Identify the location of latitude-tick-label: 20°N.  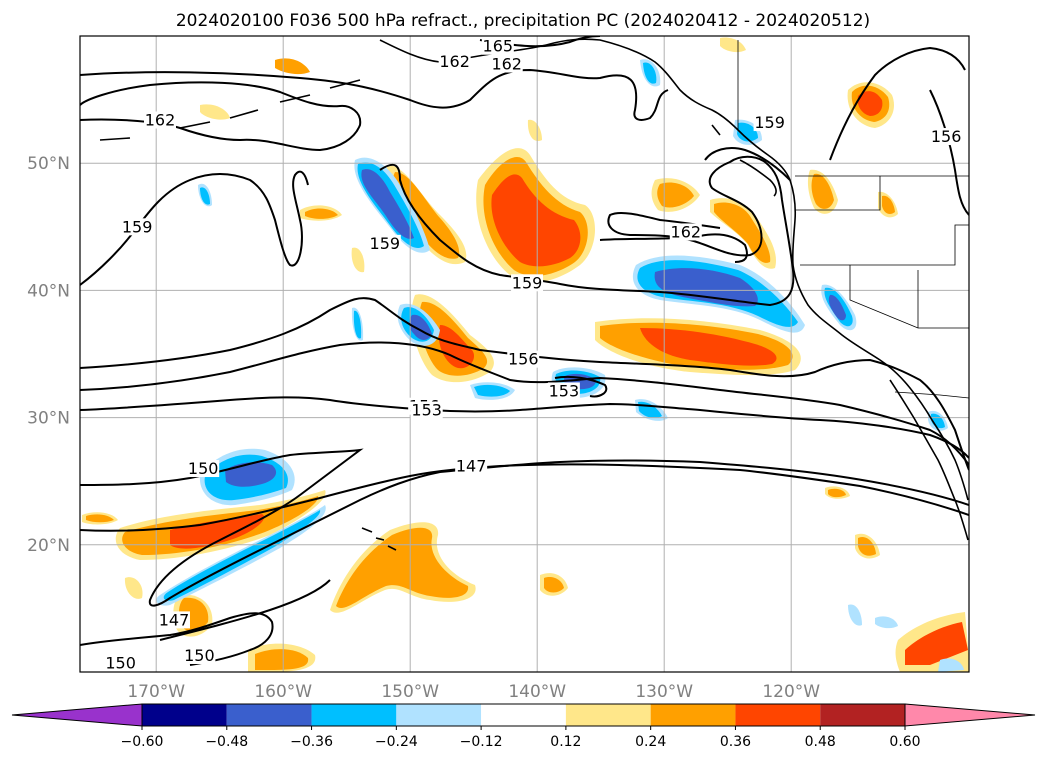
(48, 546).